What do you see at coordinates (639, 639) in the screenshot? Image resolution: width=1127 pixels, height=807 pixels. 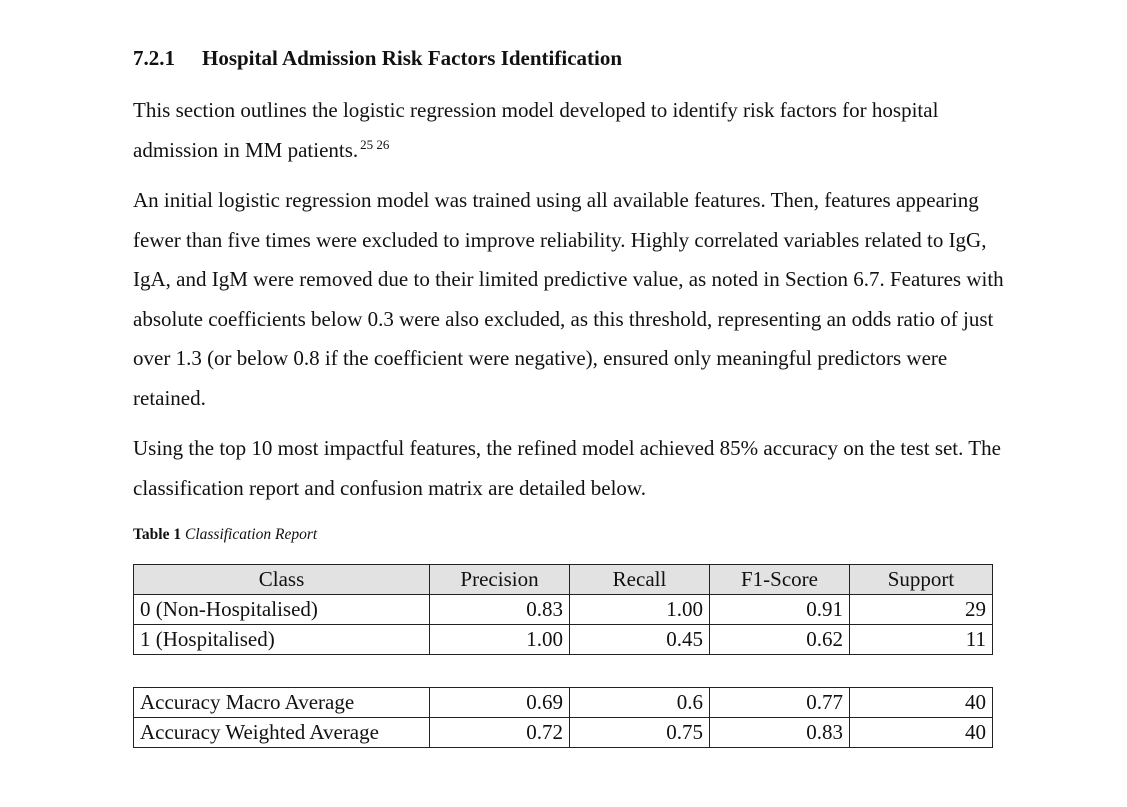 I see `cell-recall: 0.45` at bounding box center [639, 639].